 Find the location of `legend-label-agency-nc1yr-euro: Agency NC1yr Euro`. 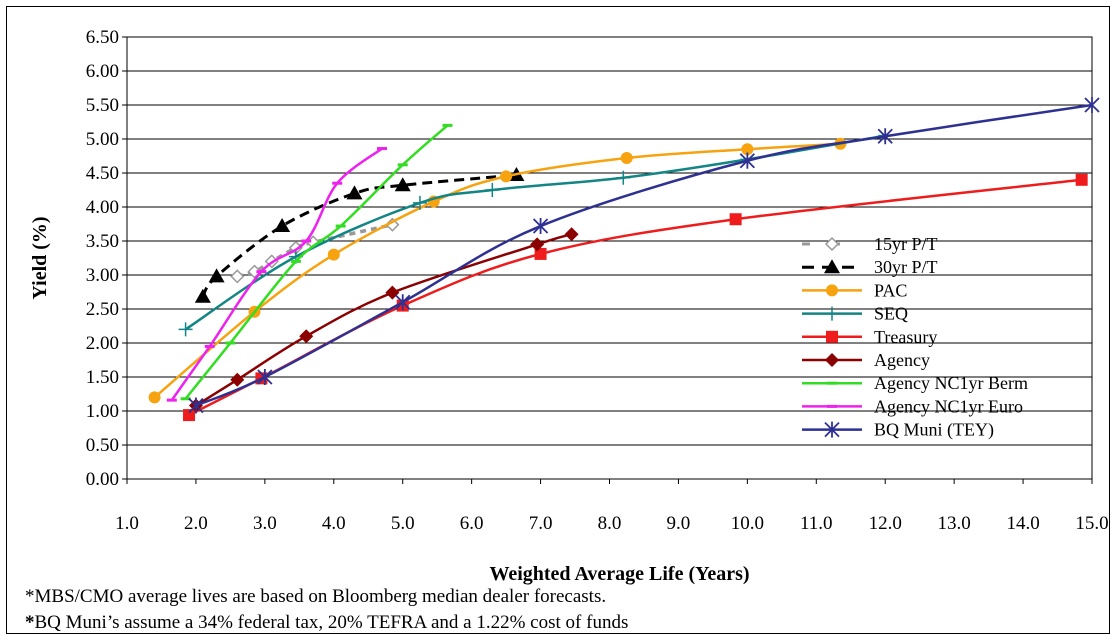

legend-label-agency-nc1yr-euro: Agency NC1yr Euro is located at coordinates (948, 406).